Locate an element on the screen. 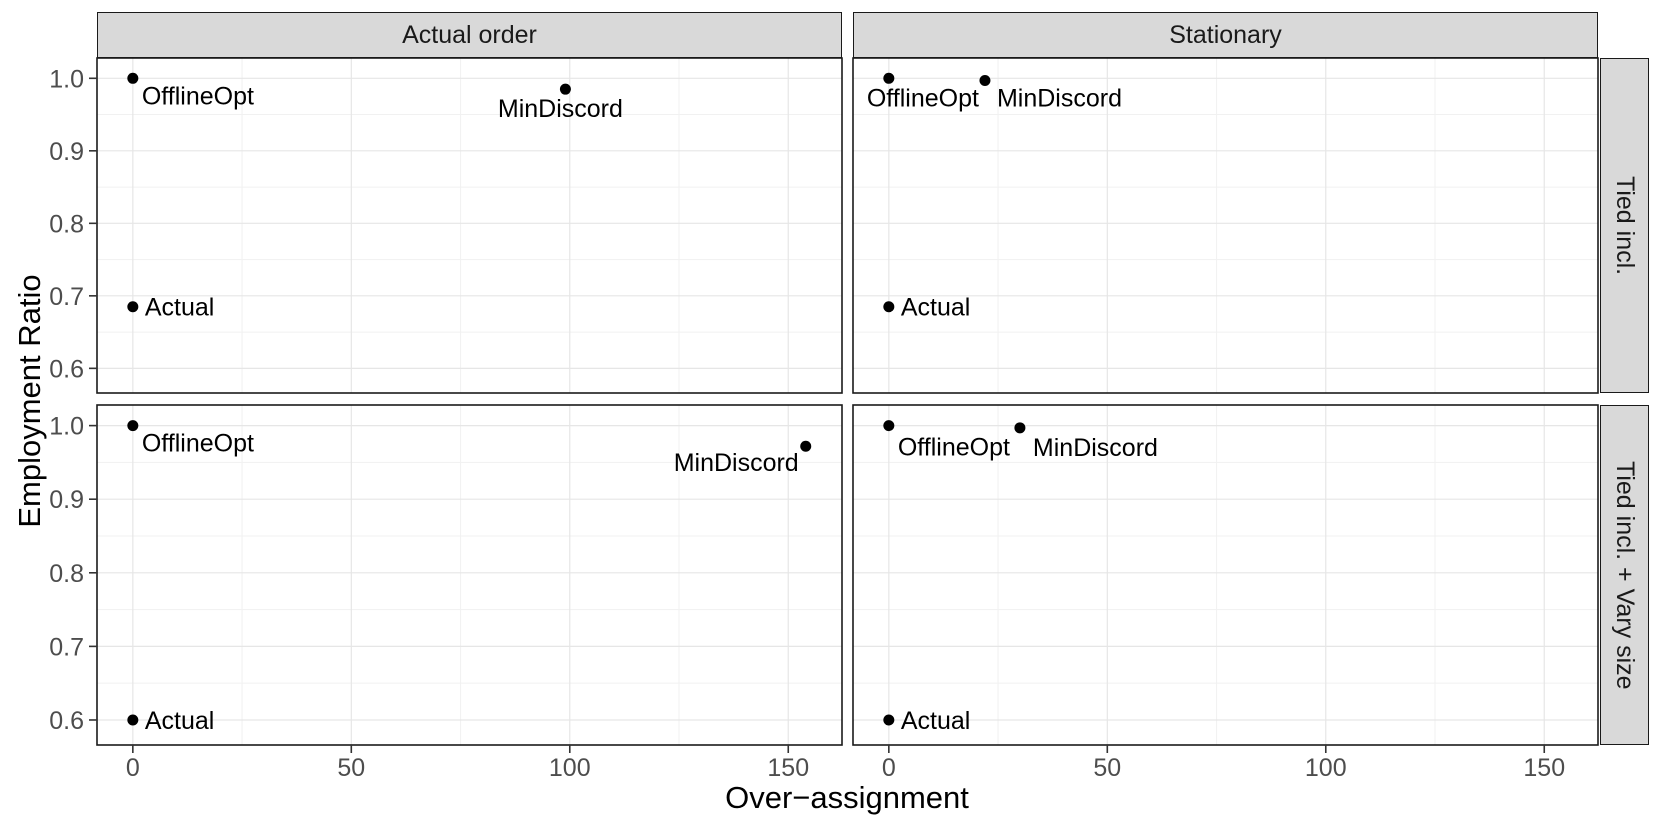  facet-row-label: Tied incl. + Vary size is located at coordinates (1625, 575).